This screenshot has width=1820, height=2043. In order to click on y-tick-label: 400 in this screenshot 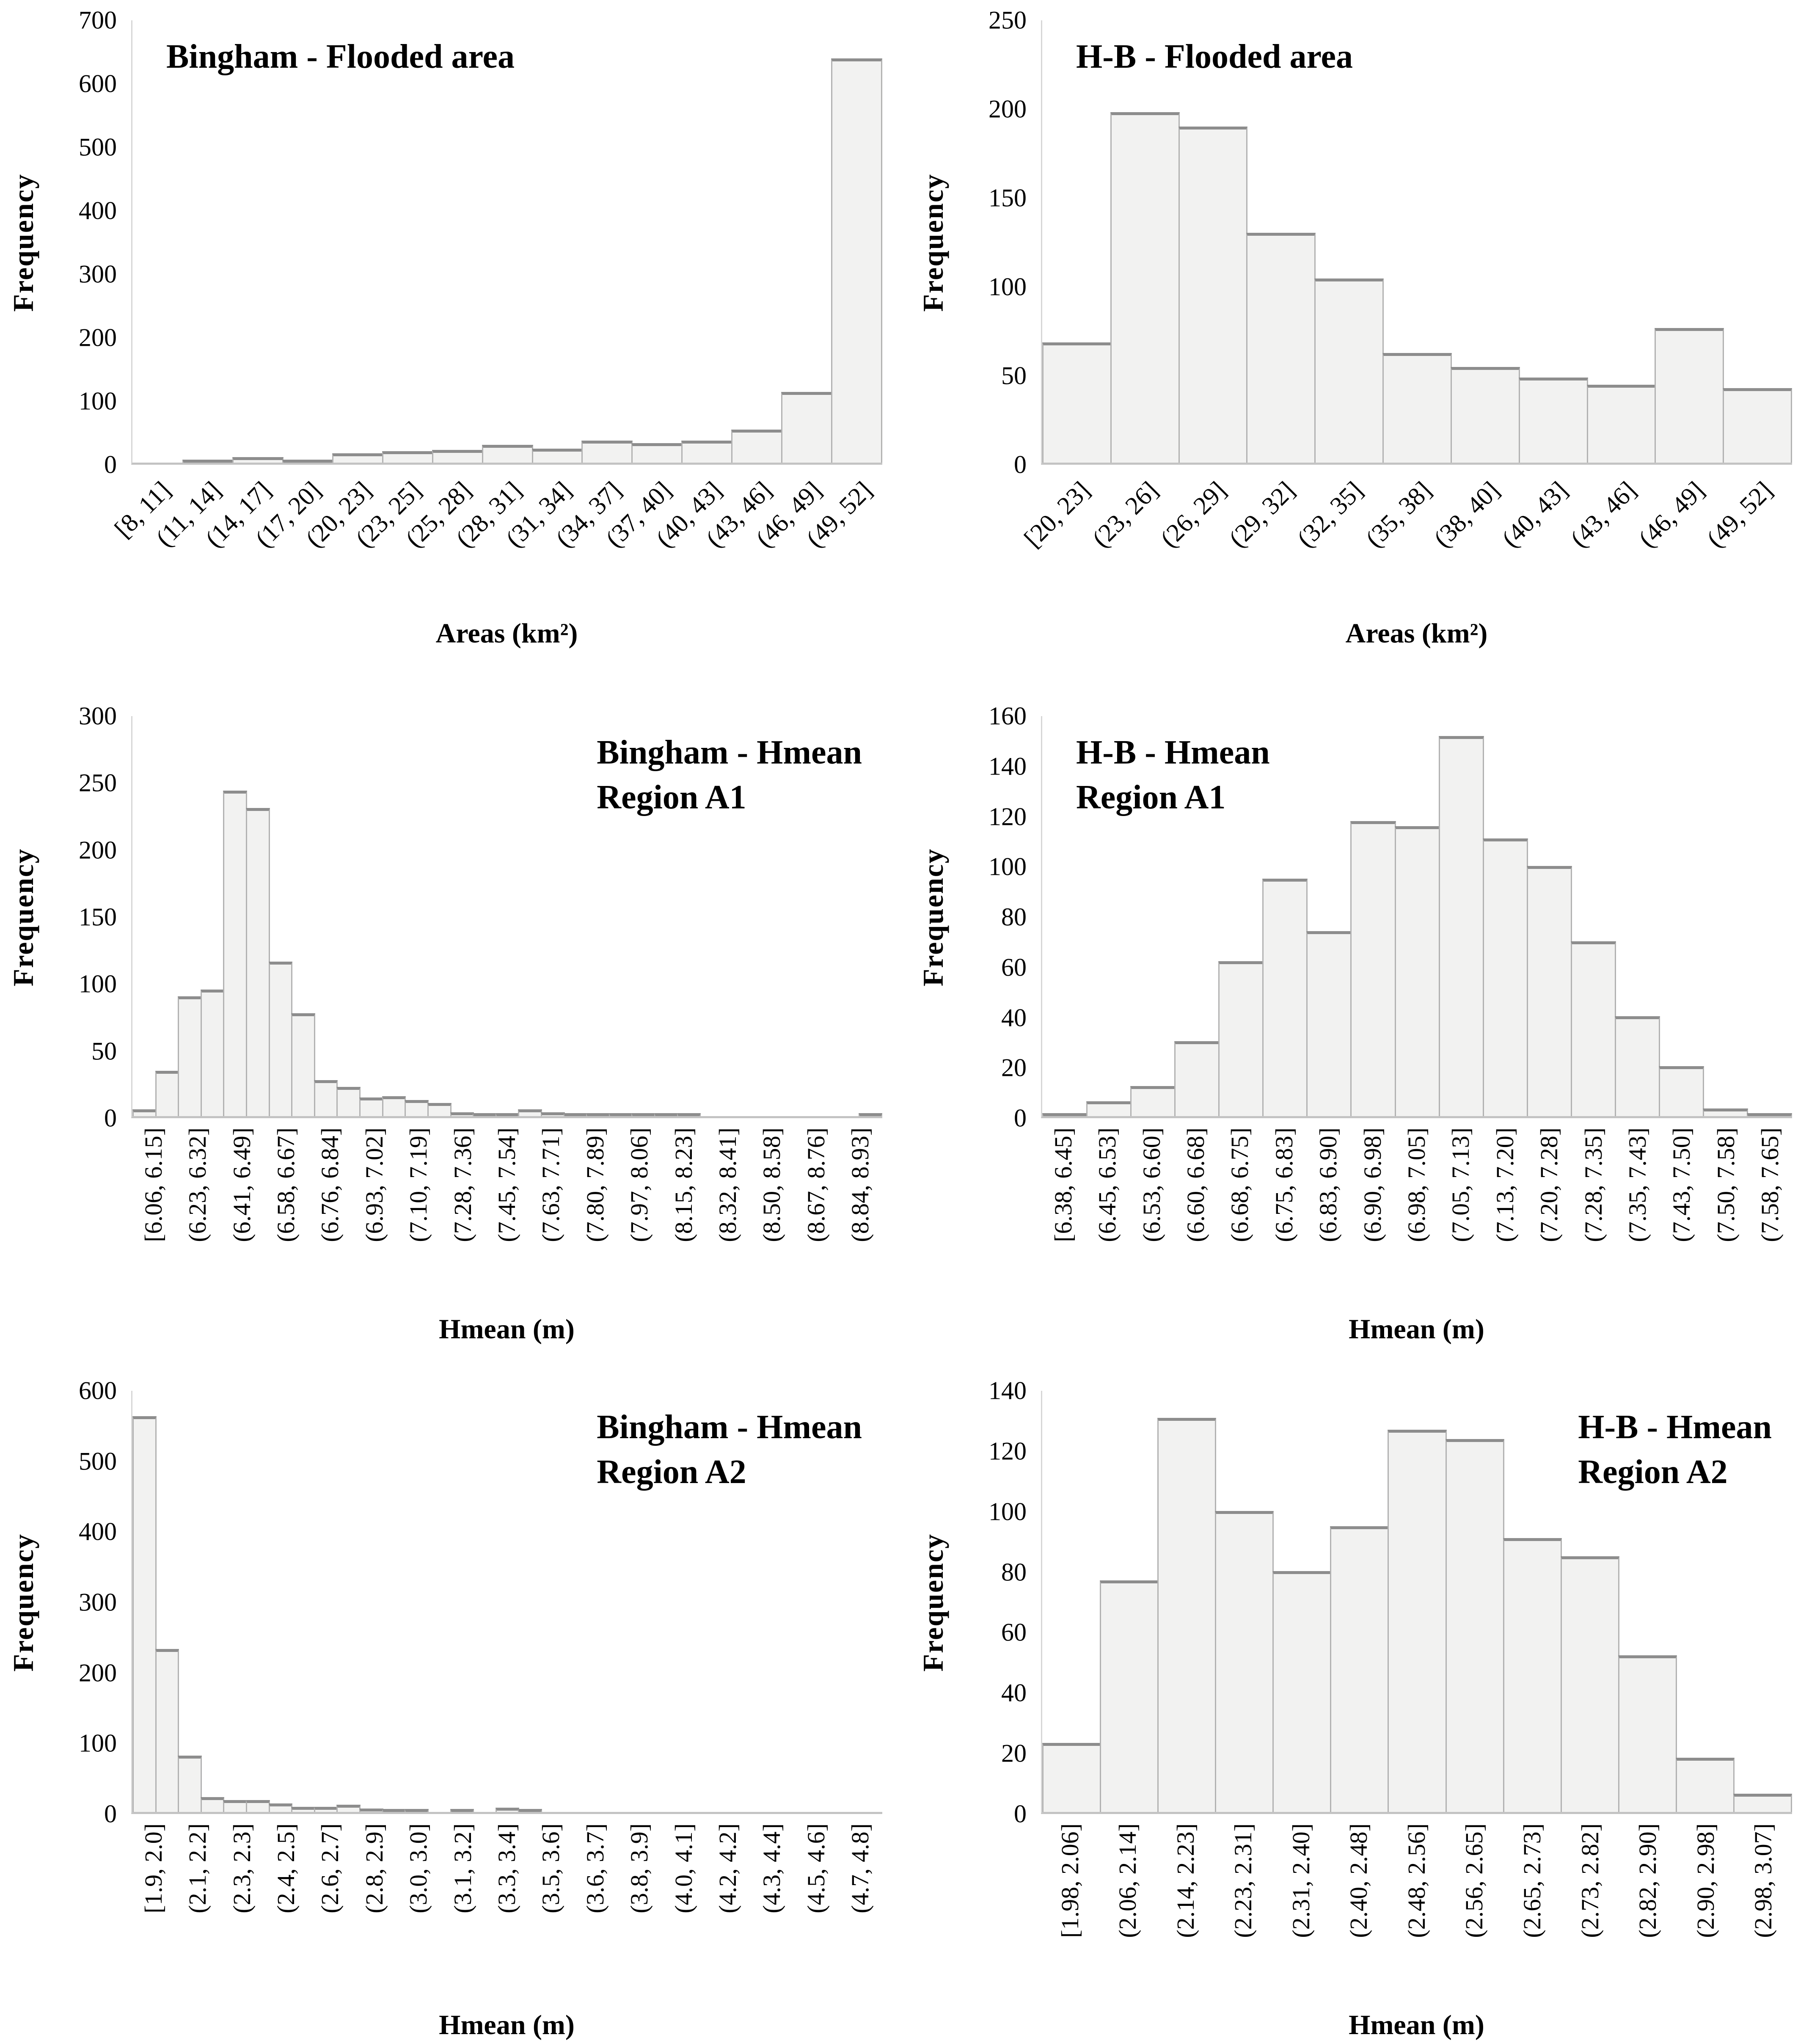, I will do `click(98, 1531)`.